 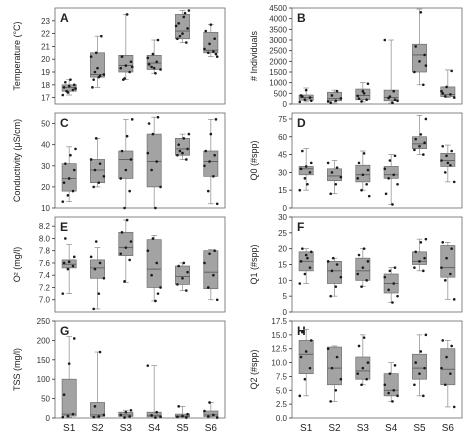 I want to click on box-S2, so click(x=97, y=275).